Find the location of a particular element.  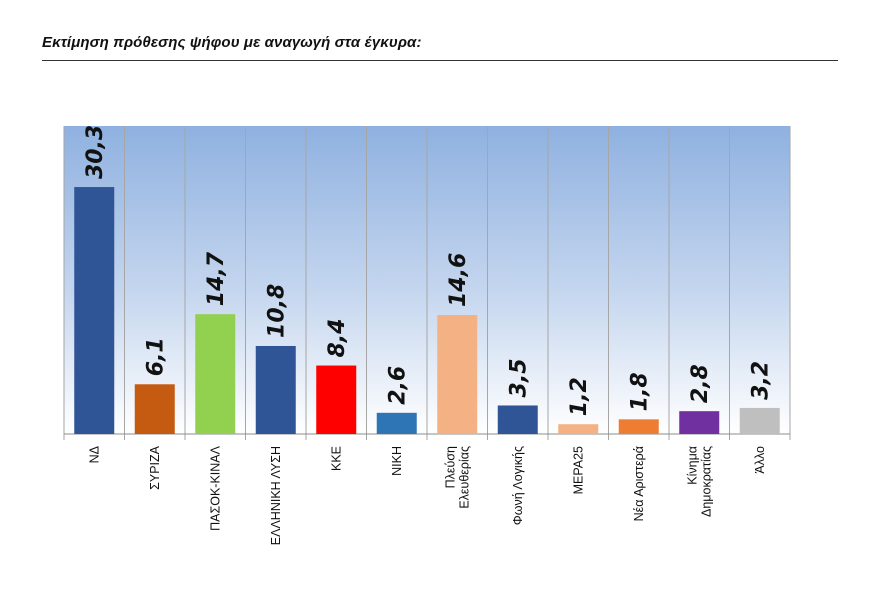

tick-label: ΜΕΡΑ25 is located at coordinates (578, 470).